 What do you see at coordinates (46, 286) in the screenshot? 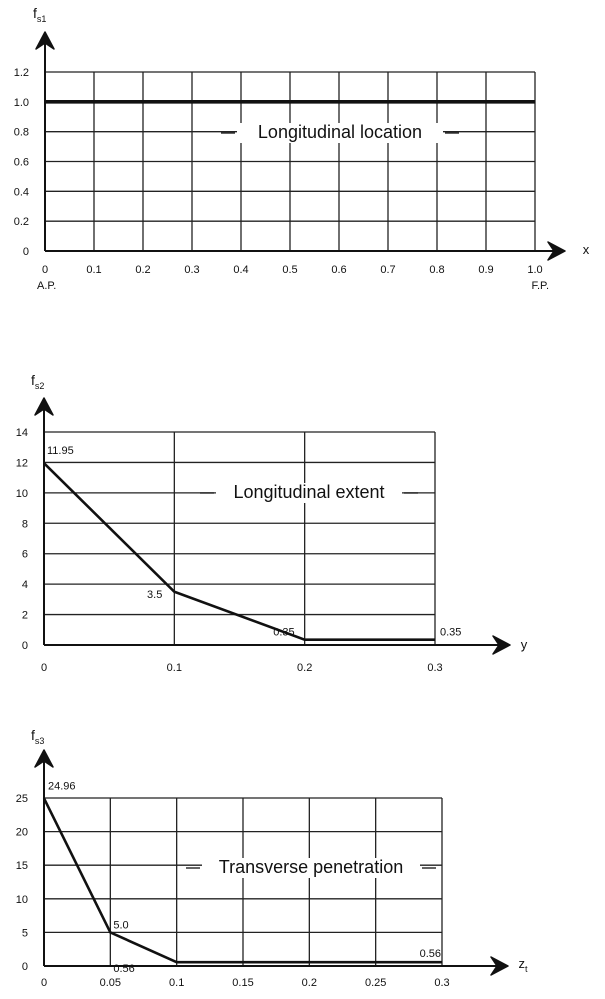
I see `x-annotation: A.P.` at bounding box center [46, 286].